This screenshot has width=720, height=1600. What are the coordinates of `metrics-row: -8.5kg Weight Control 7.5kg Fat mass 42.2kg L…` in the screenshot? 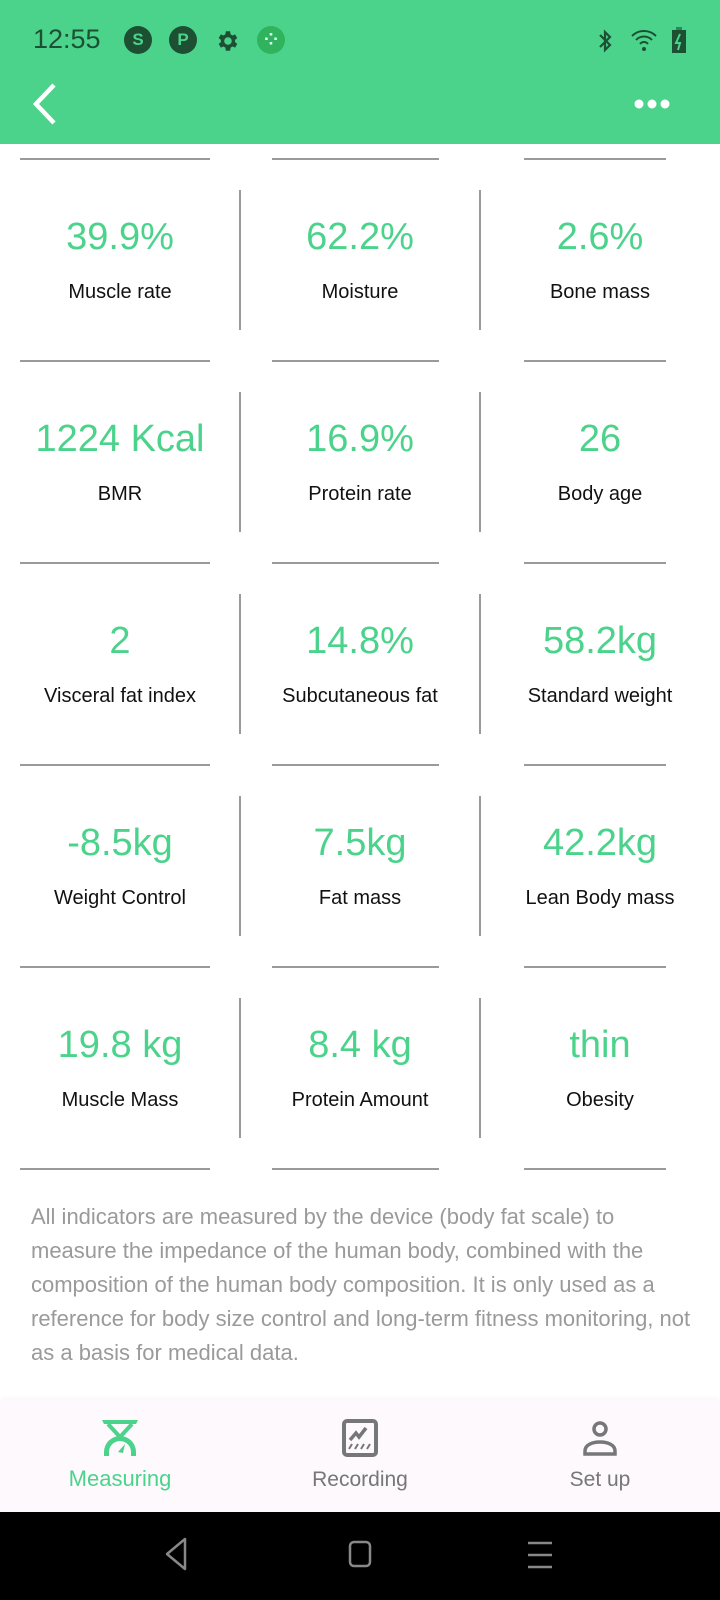 It's located at (360, 865).